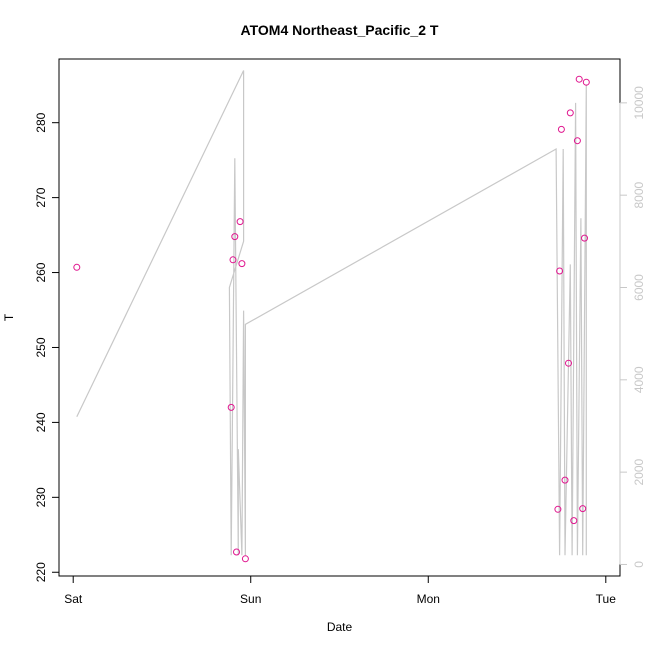  What do you see at coordinates (41, 347) in the screenshot?
I see `y-tick-label: 250` at bounding box center [41, 347].